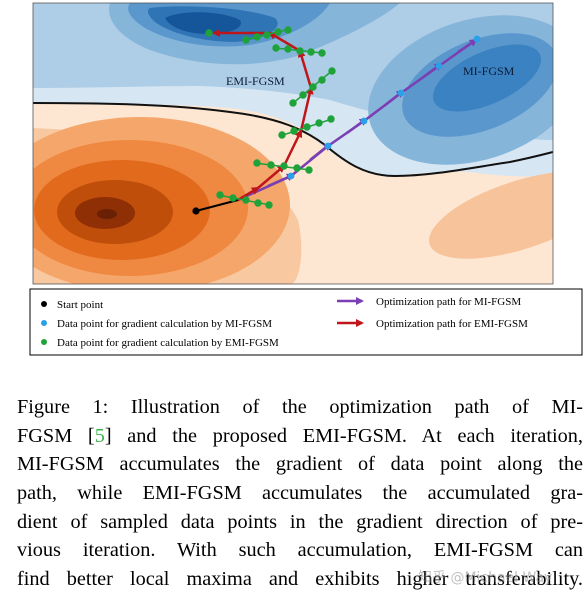  I want to click on emi-sample-points, so click(270, 117).